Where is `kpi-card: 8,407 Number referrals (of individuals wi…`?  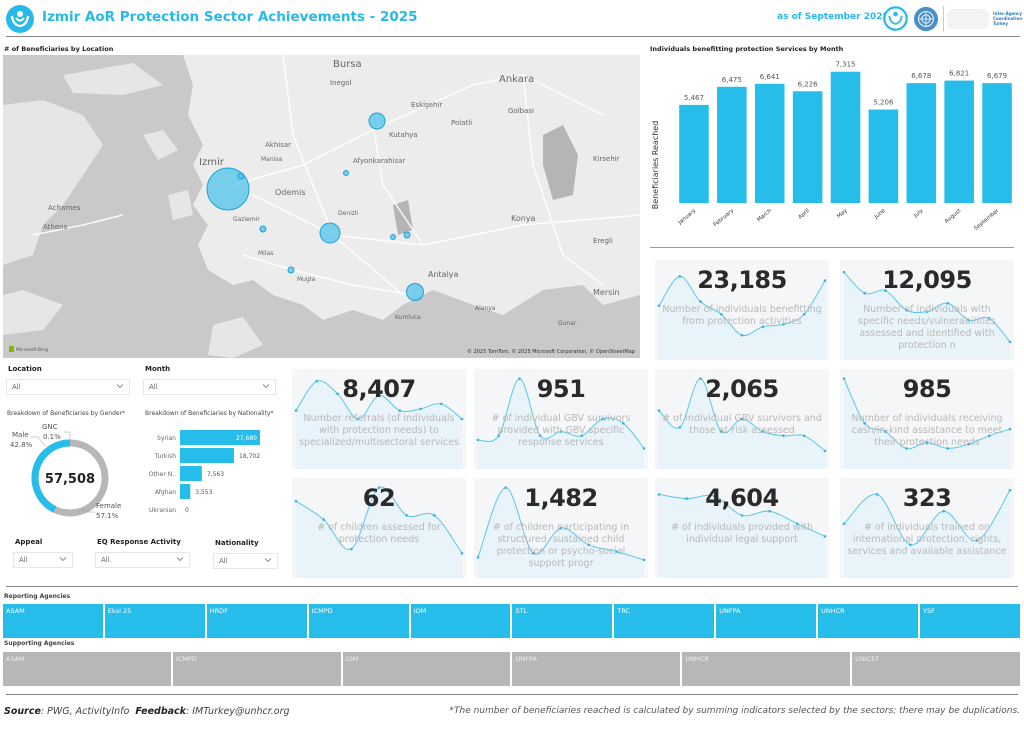
kpi-card: 8,407 Number referrals (of individuals wi… is located at coordinates (379, 419).